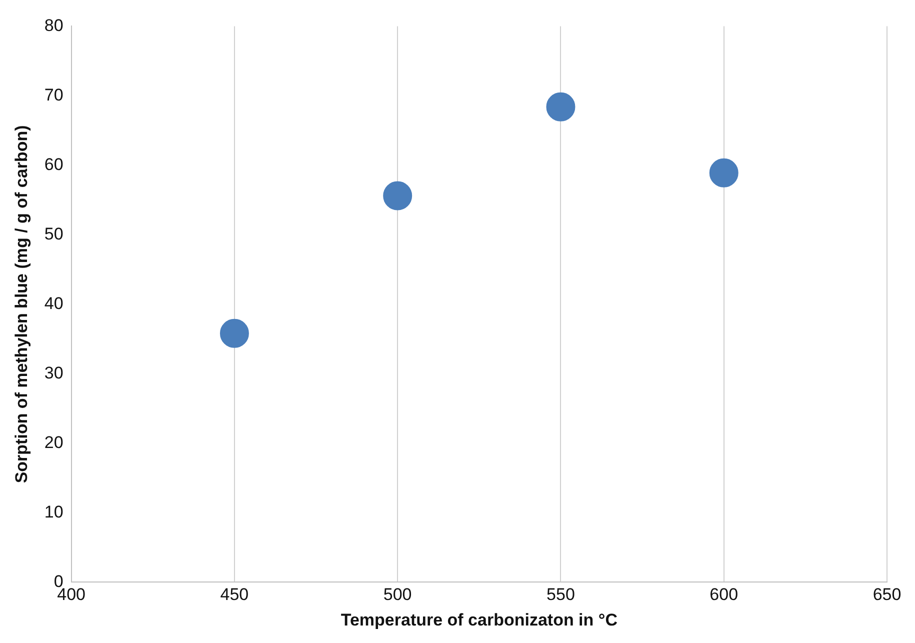 The image size is (915, 643). Describe the element at coordinates (234, 594) in the screenshot. I see `x-tick-label: 450` at that location.